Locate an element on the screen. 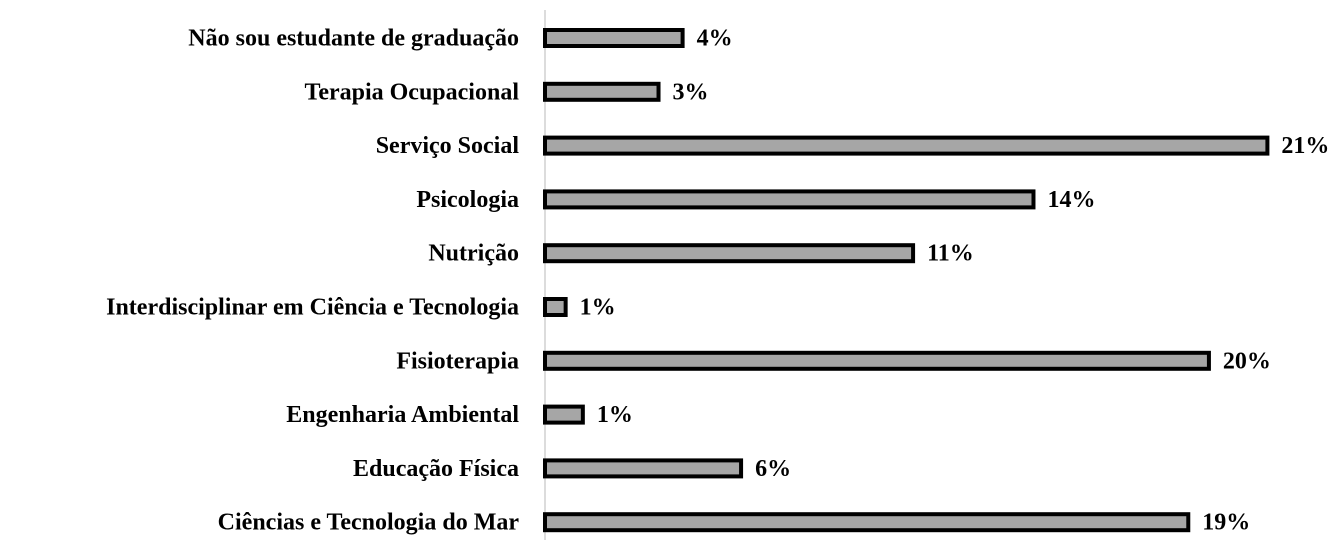  value-label: 4% is located at coordinates (715, 39).